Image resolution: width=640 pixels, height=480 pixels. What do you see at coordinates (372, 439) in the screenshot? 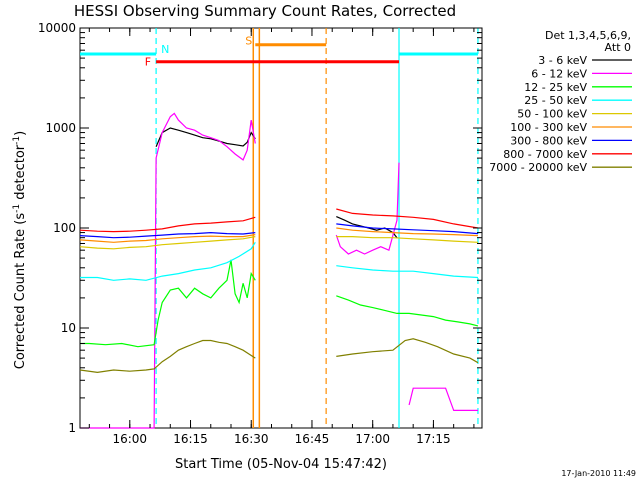
I see `x-tick-label-4: 17:00` at bounding box center [372, 439].